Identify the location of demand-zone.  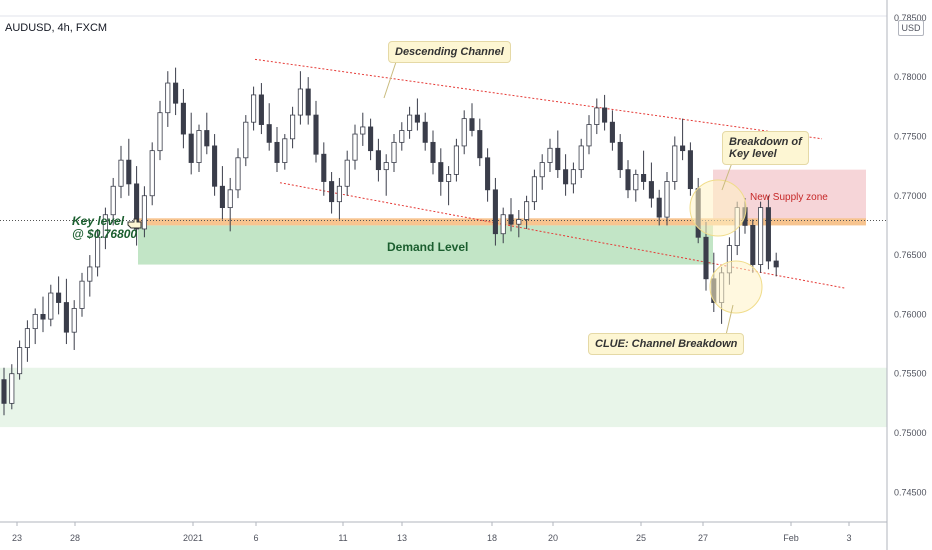
(425, 245).